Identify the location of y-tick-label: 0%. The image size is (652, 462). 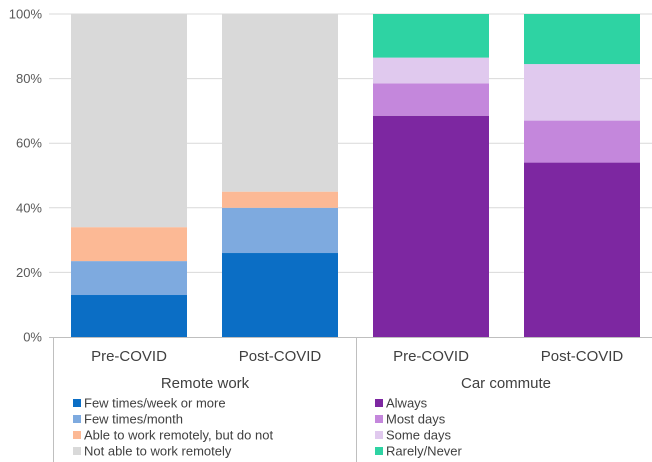
(32, 337).